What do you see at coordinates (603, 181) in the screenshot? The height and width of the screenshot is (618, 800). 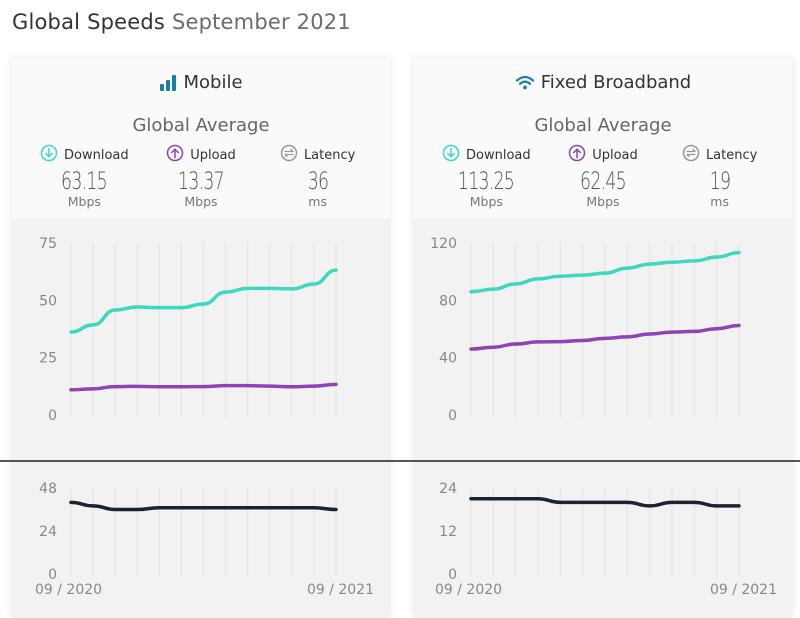 I see `metric-value: 62.45` at bounding box center [603, 181].